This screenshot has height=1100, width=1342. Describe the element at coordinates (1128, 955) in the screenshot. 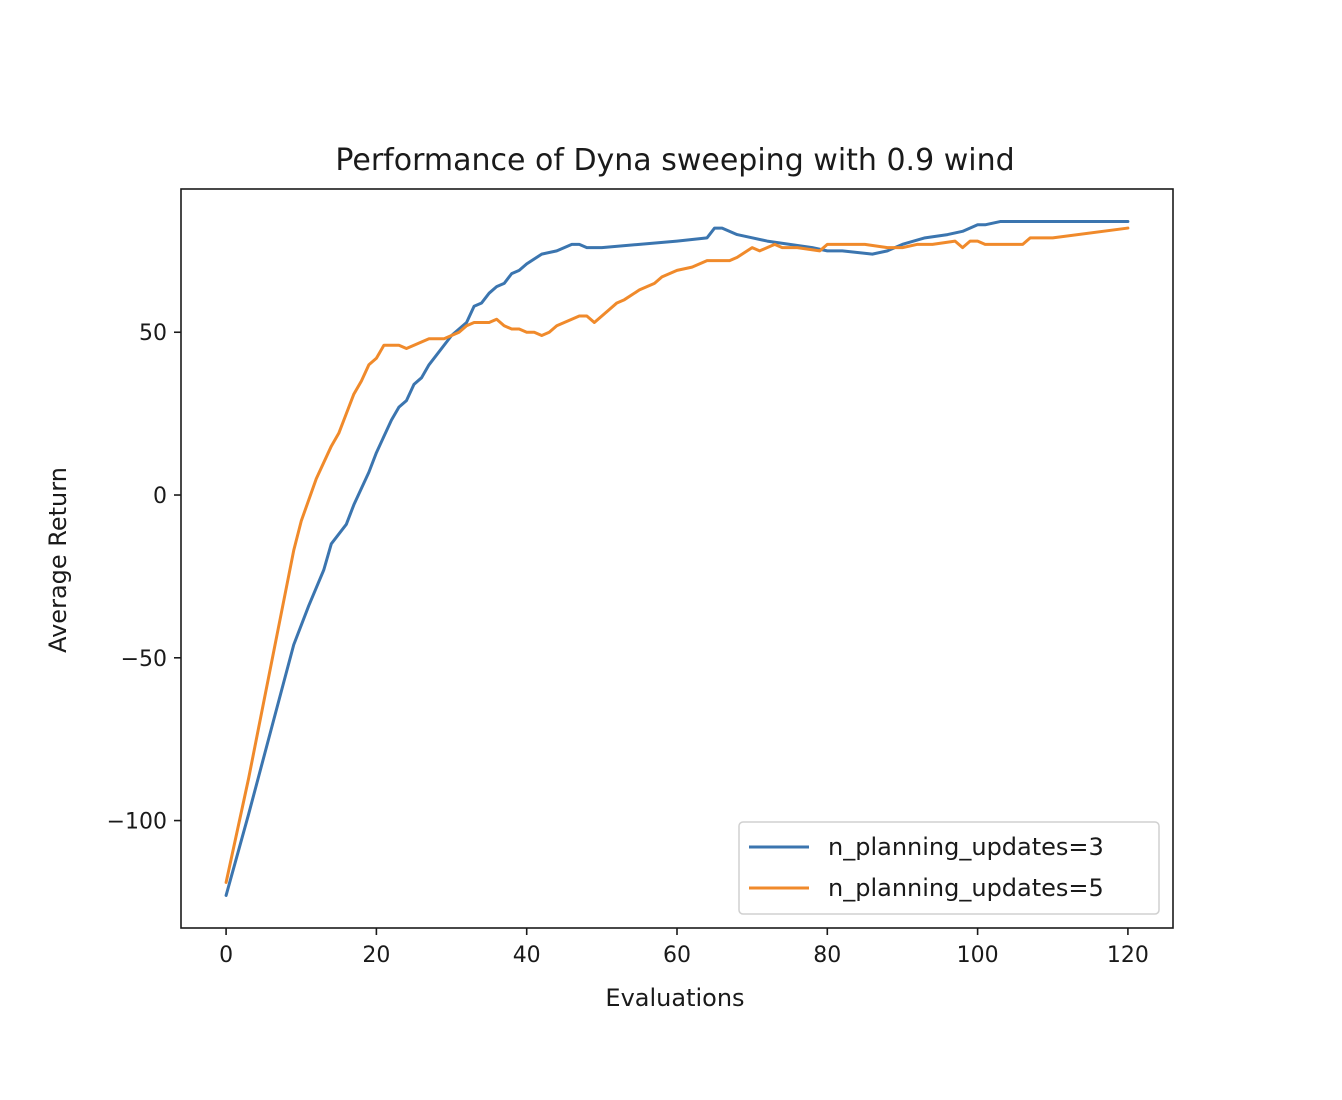

I see `x-tick-label: 120` at that location.